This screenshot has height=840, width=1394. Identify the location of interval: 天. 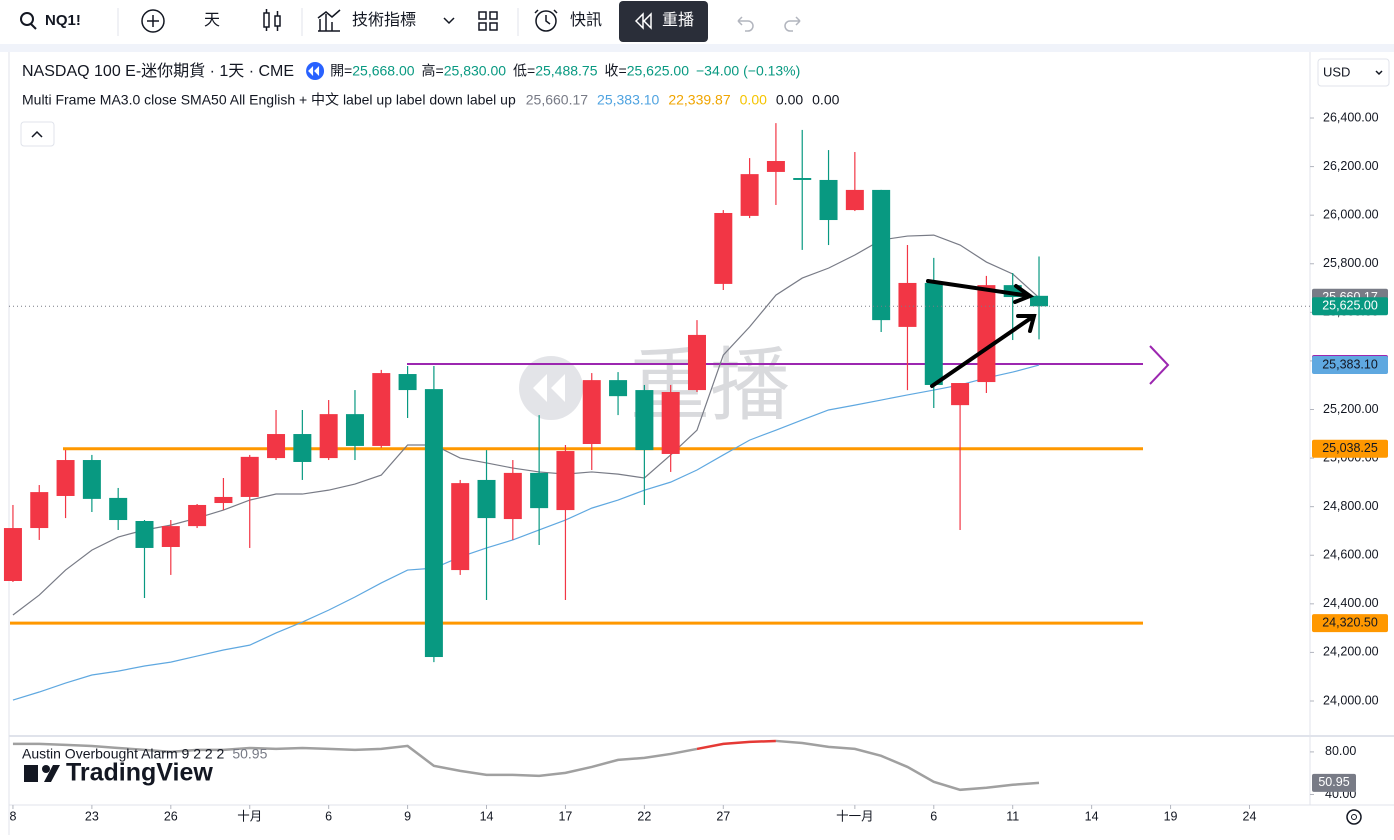
(212, 20).